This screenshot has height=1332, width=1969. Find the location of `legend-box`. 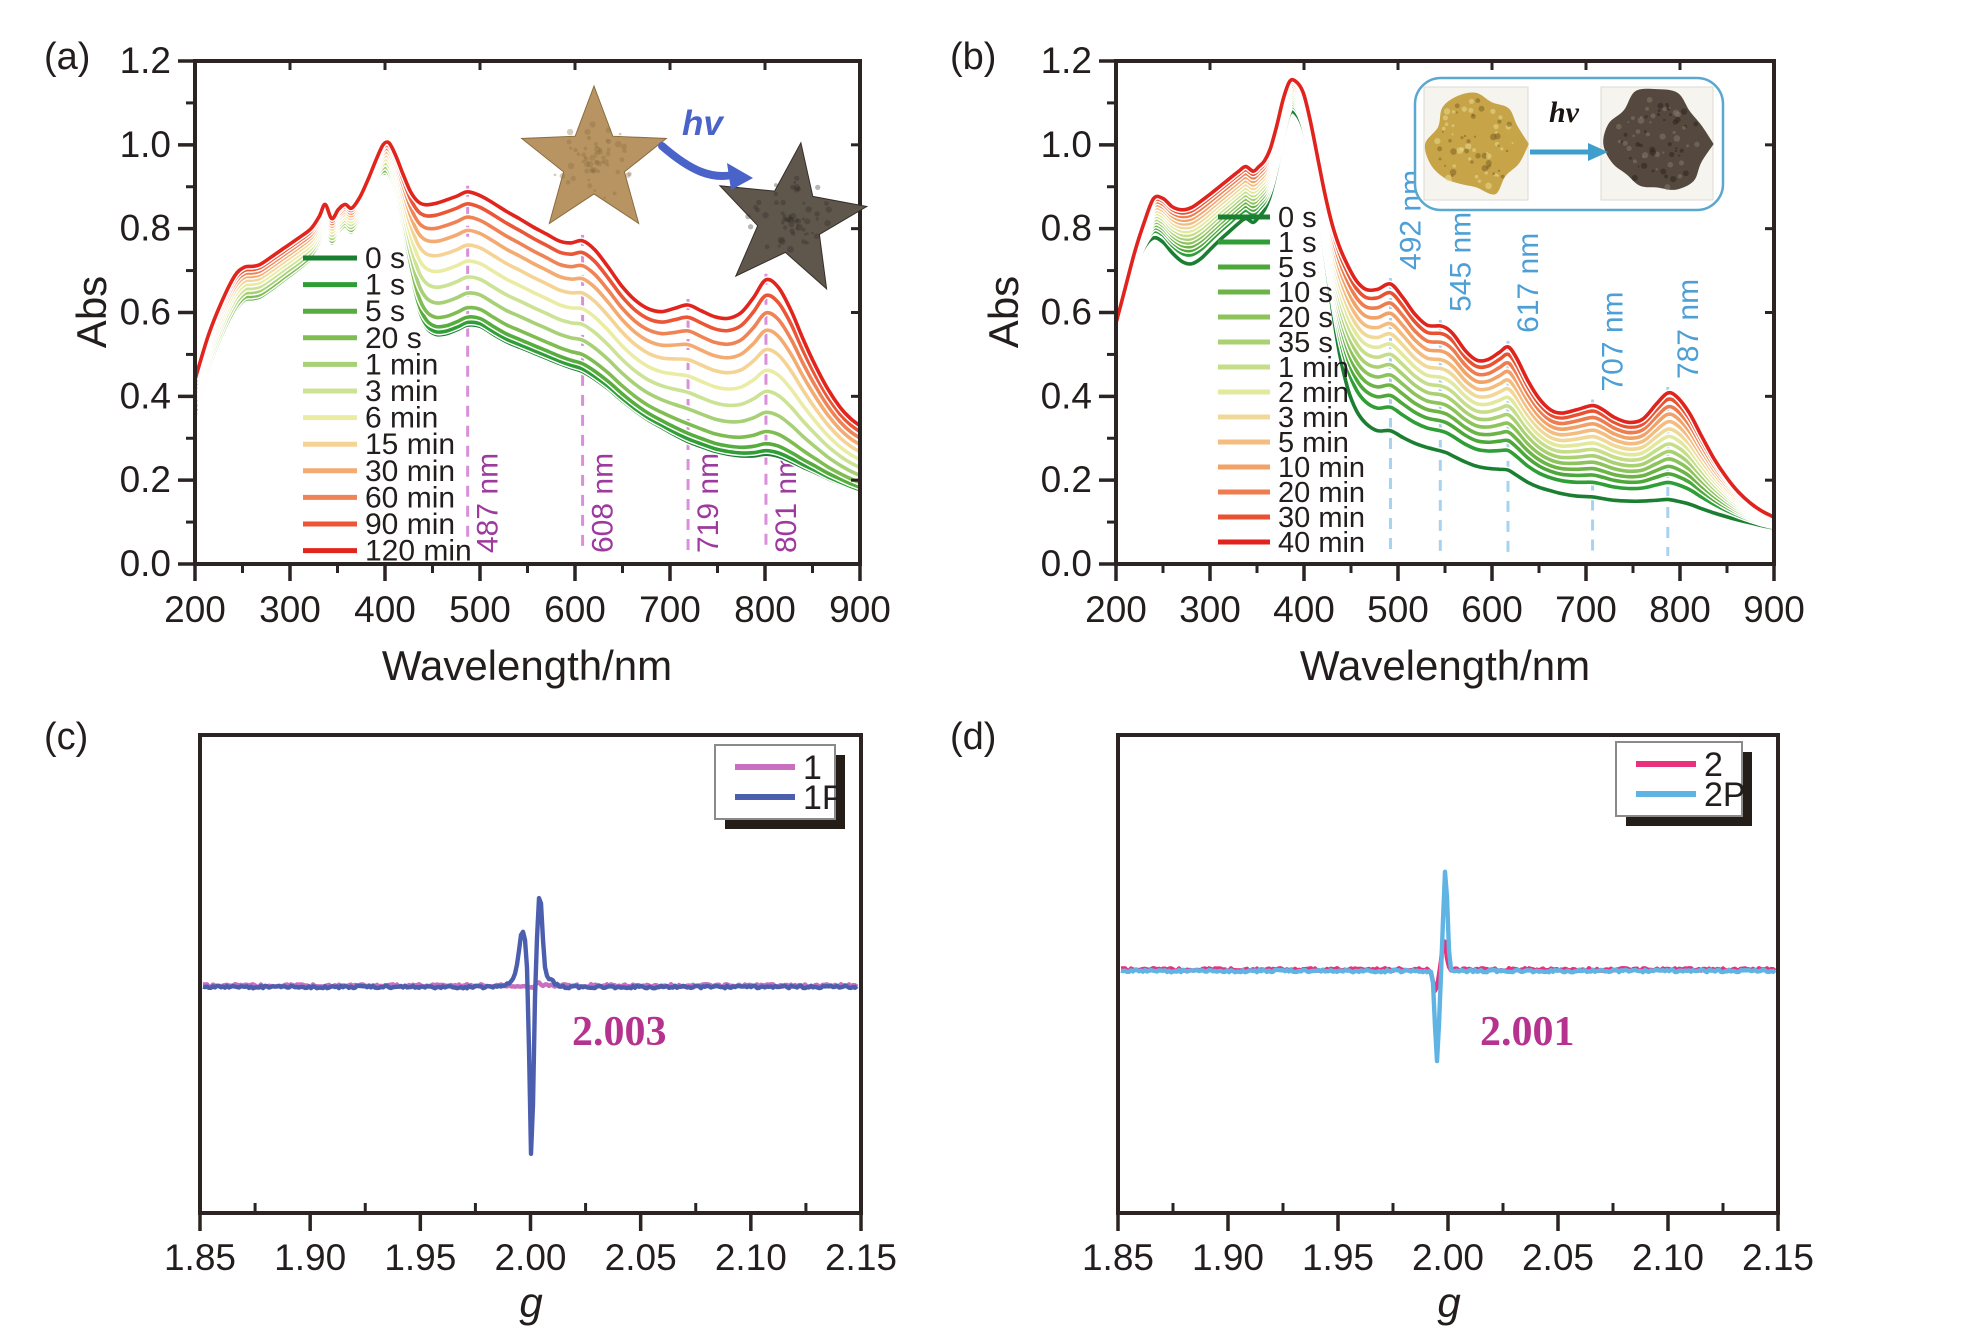

legend-box is located at coordinates (1679, 779).